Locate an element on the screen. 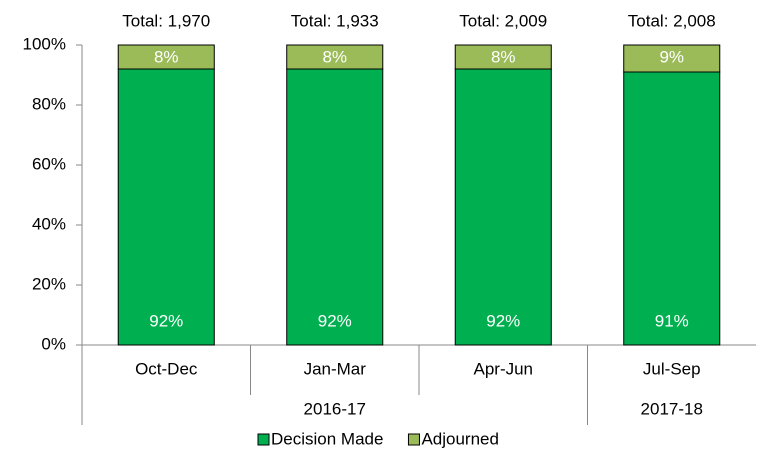 The image size is (757, 452). legend-label: Adjourned is located at coordinates (460, 438).